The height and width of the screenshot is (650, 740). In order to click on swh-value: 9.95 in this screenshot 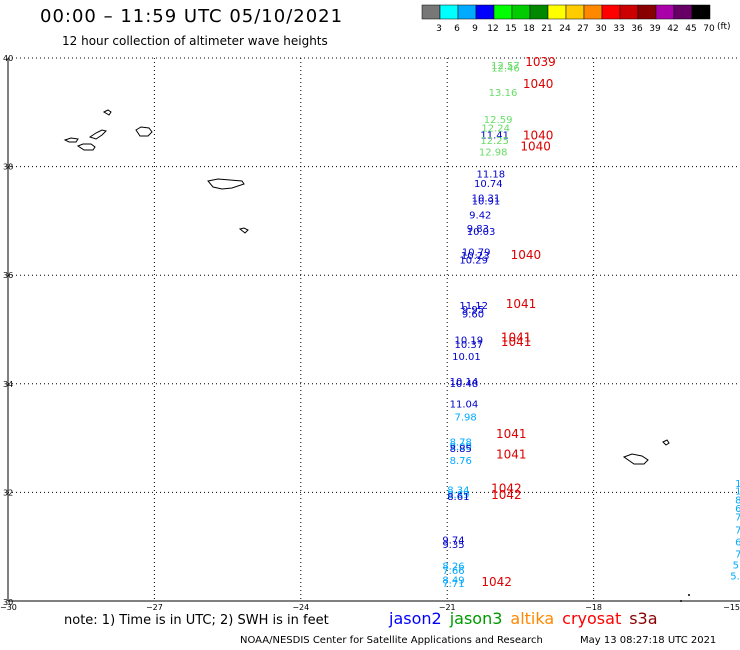, I will do `click(473, 310)`.